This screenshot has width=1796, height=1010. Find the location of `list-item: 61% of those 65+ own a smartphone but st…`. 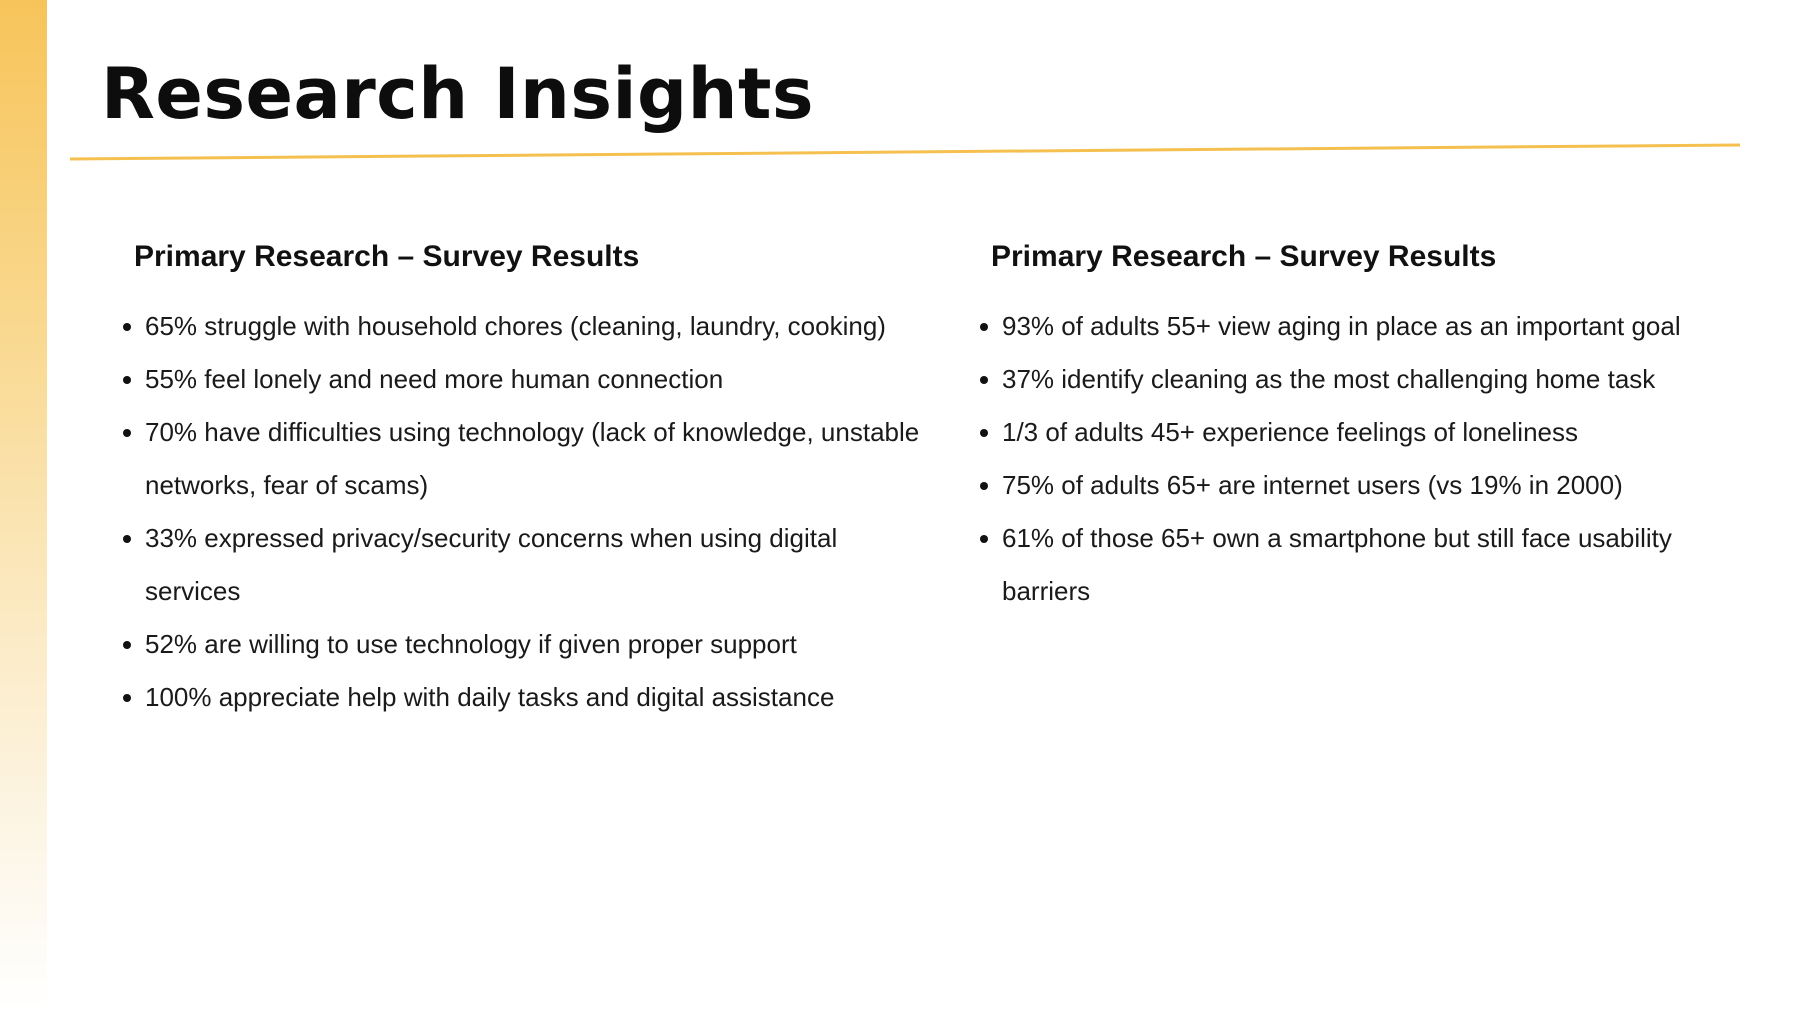

list-item: 61% of those 65+ own a smartphone but st… is located at coordinates (1357, 565).